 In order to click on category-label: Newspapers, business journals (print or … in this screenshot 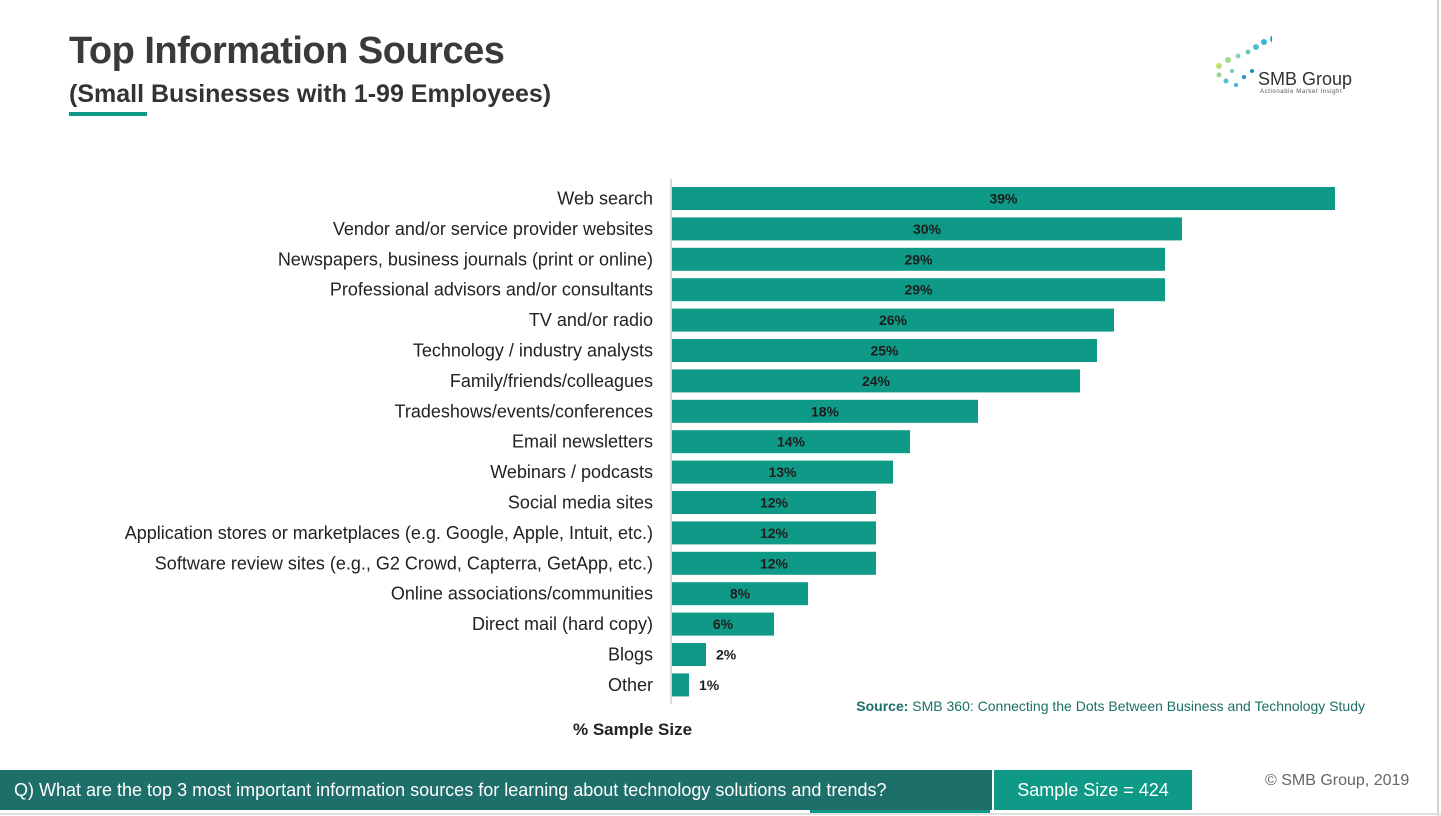, I will do `click(465, 259)`.